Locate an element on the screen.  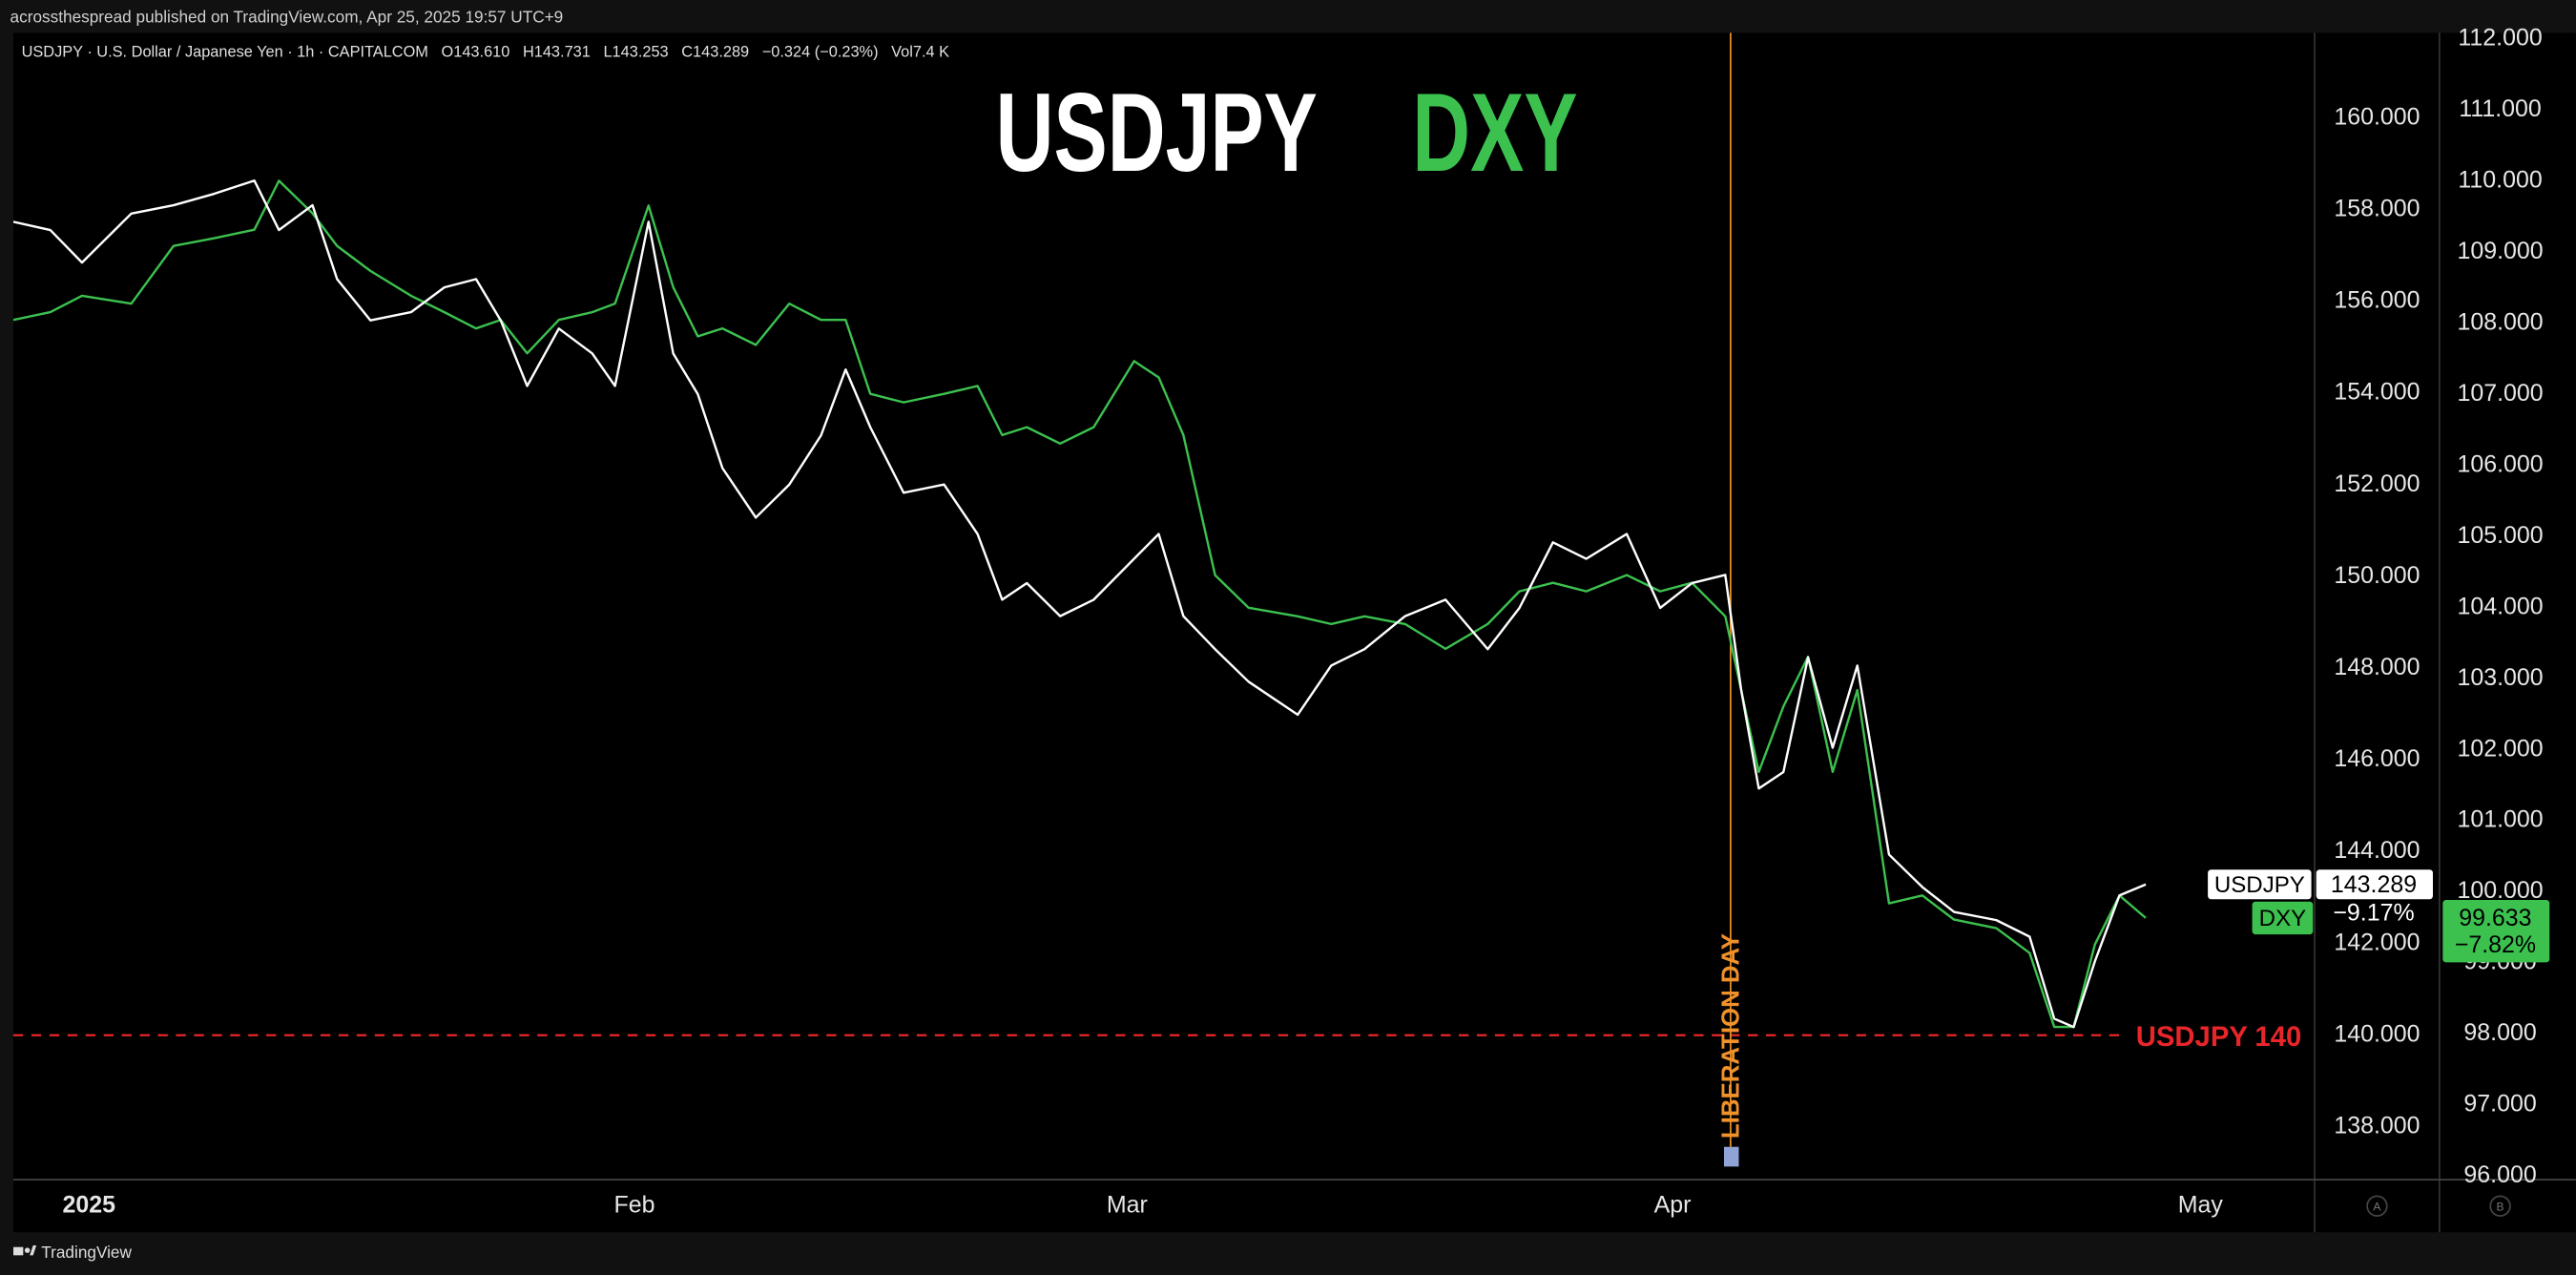
y-tick-label: 156.000 is located at coordinates (2377, 300).